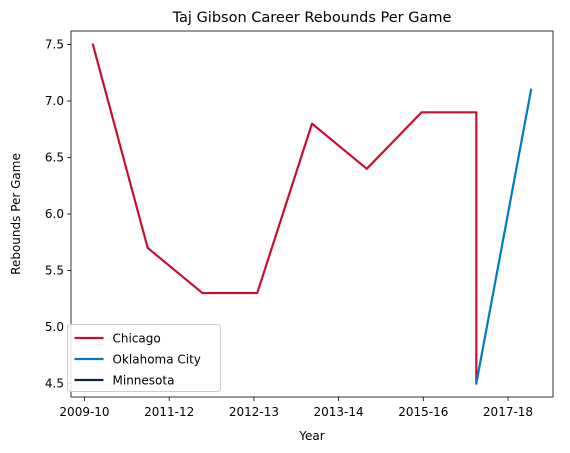 The image size is (570, 453). What do you see at coordinates (504, 236) in the screenshot?
I see `series-line-oklahoma-city` at bounding box center [504, 236].